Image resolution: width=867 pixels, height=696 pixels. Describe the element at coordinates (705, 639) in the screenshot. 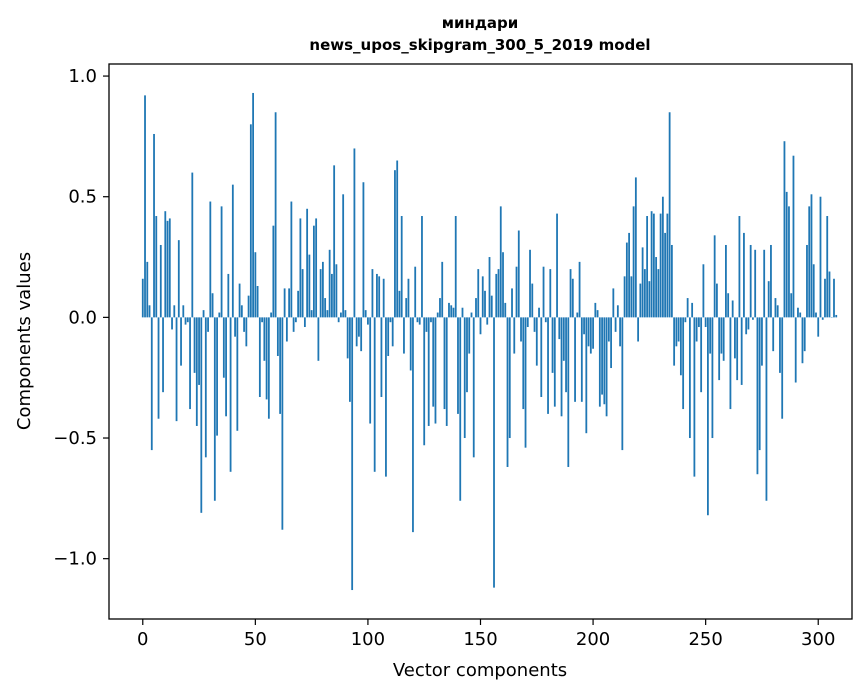

I see `x-tick-label: 250` at that location.